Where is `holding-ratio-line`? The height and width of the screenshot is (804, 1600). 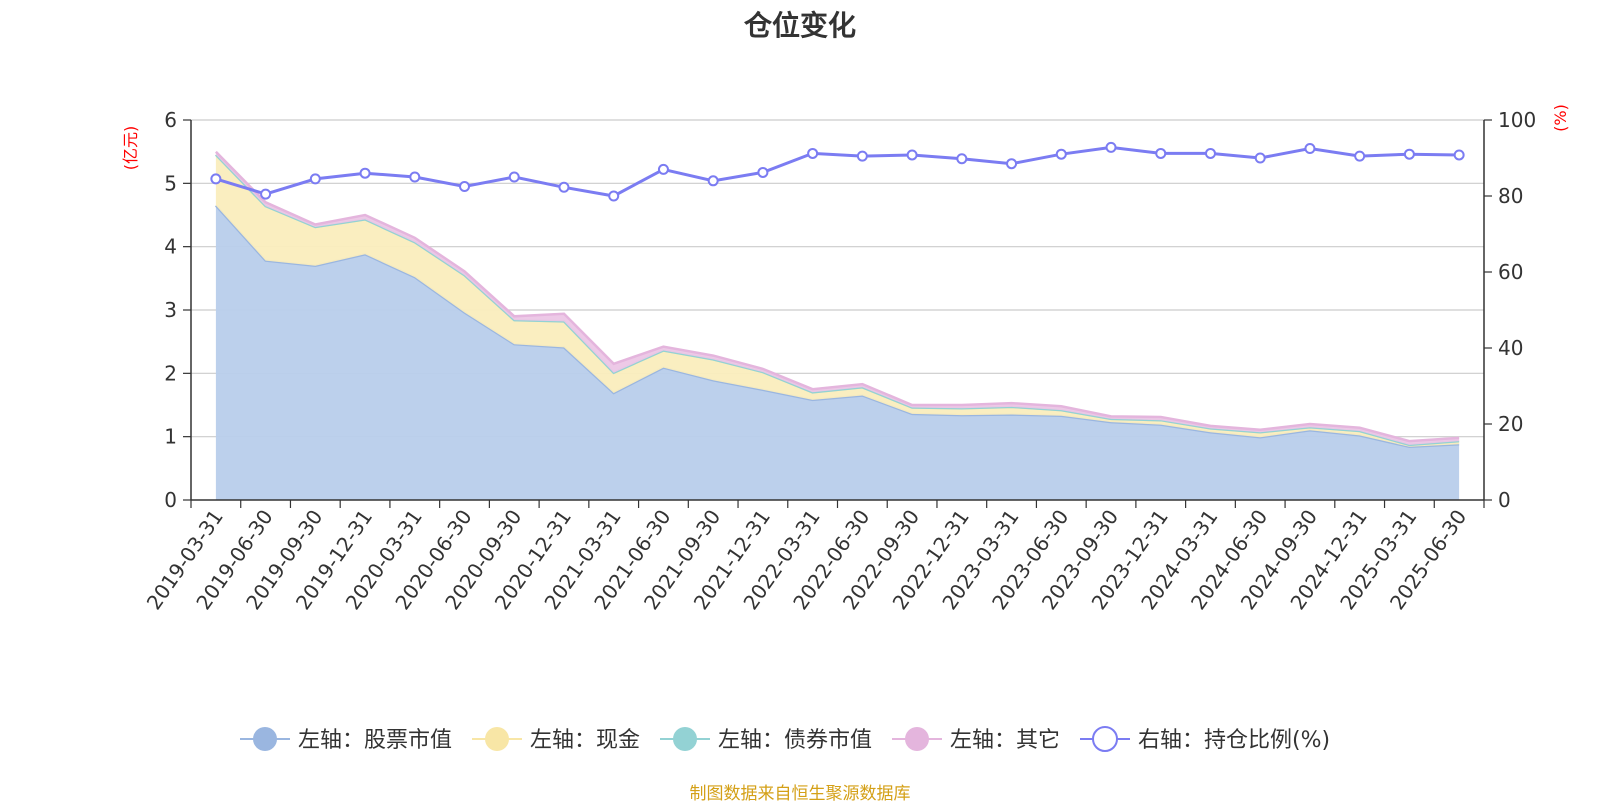 holding-ratio-line is located at coordinates (837, 171).